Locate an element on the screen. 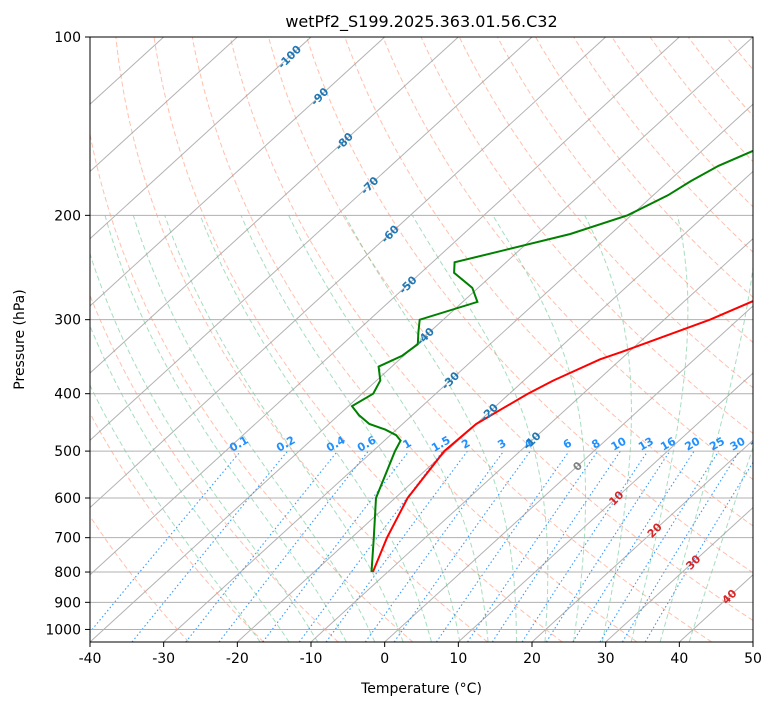 The height and width of the screenshot is (708, 775). x-tick-label: 50 is located at coordinates (753, 659).